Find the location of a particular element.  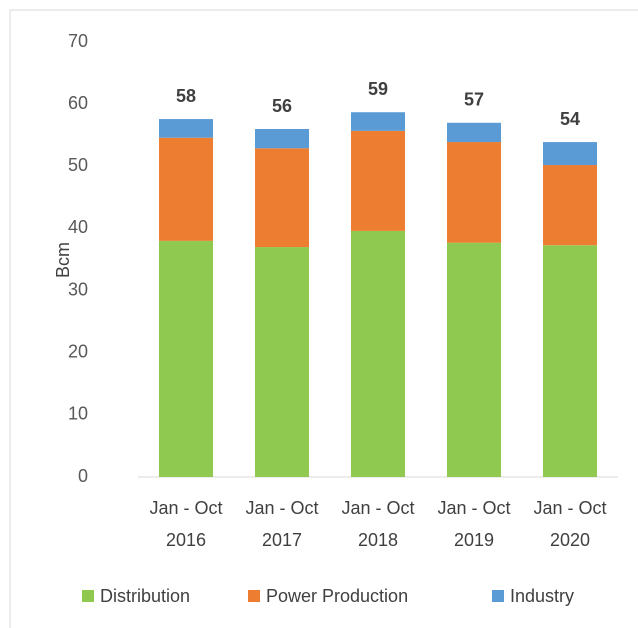

y-tick-label: 10 is located at coordinates (78, 414).